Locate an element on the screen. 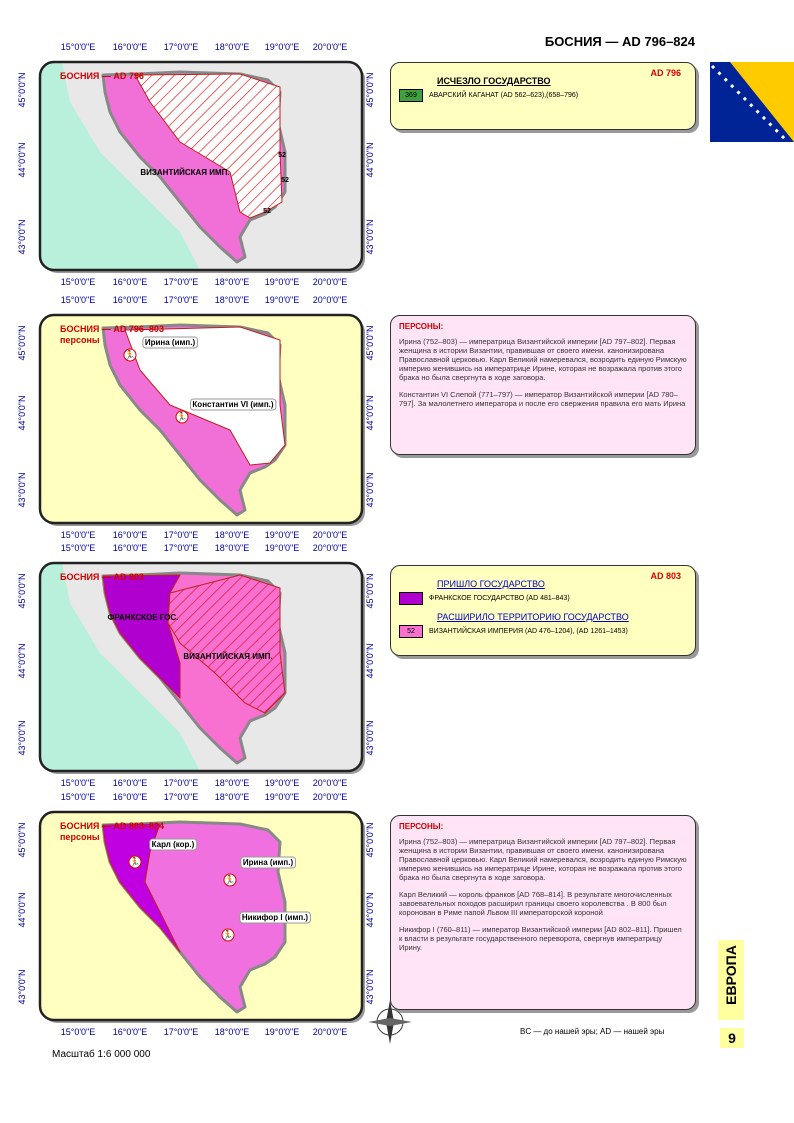 The width and height of the screenshot is (794, 1123). section-heading: РАСШИРИЛО ТЕРРИТОРИЮ ГОСУДАРСТВО is located at coordinates (533, 617).